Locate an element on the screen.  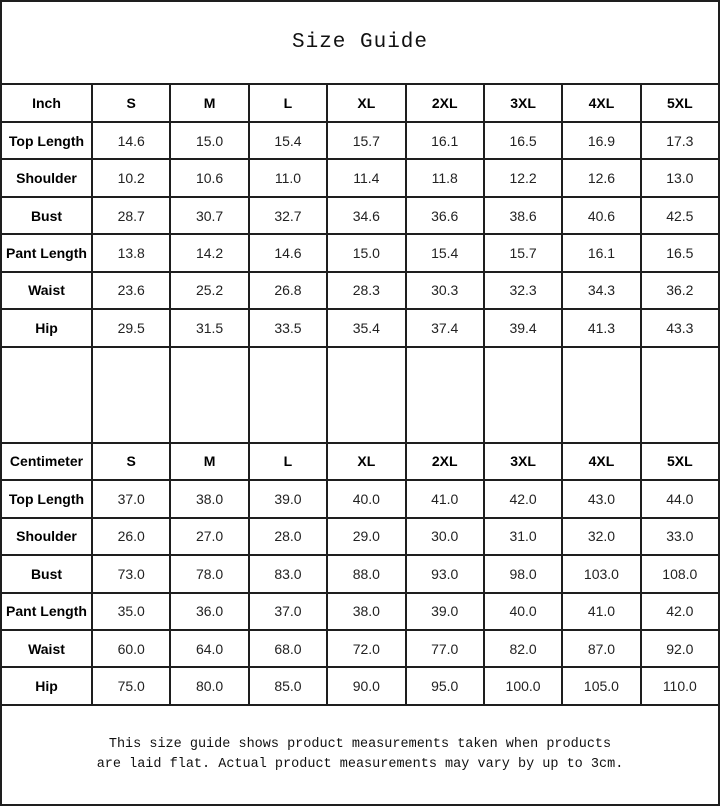
measurement-value: 73.0 is located at coordinates (131, 574).